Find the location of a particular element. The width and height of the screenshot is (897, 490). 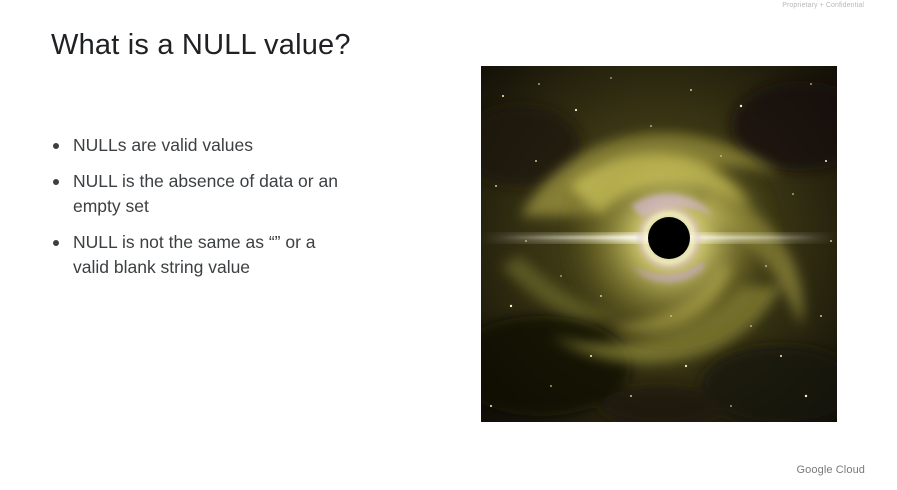

bullet-item: NULLs are valid values is located at coordinates (201, 145).